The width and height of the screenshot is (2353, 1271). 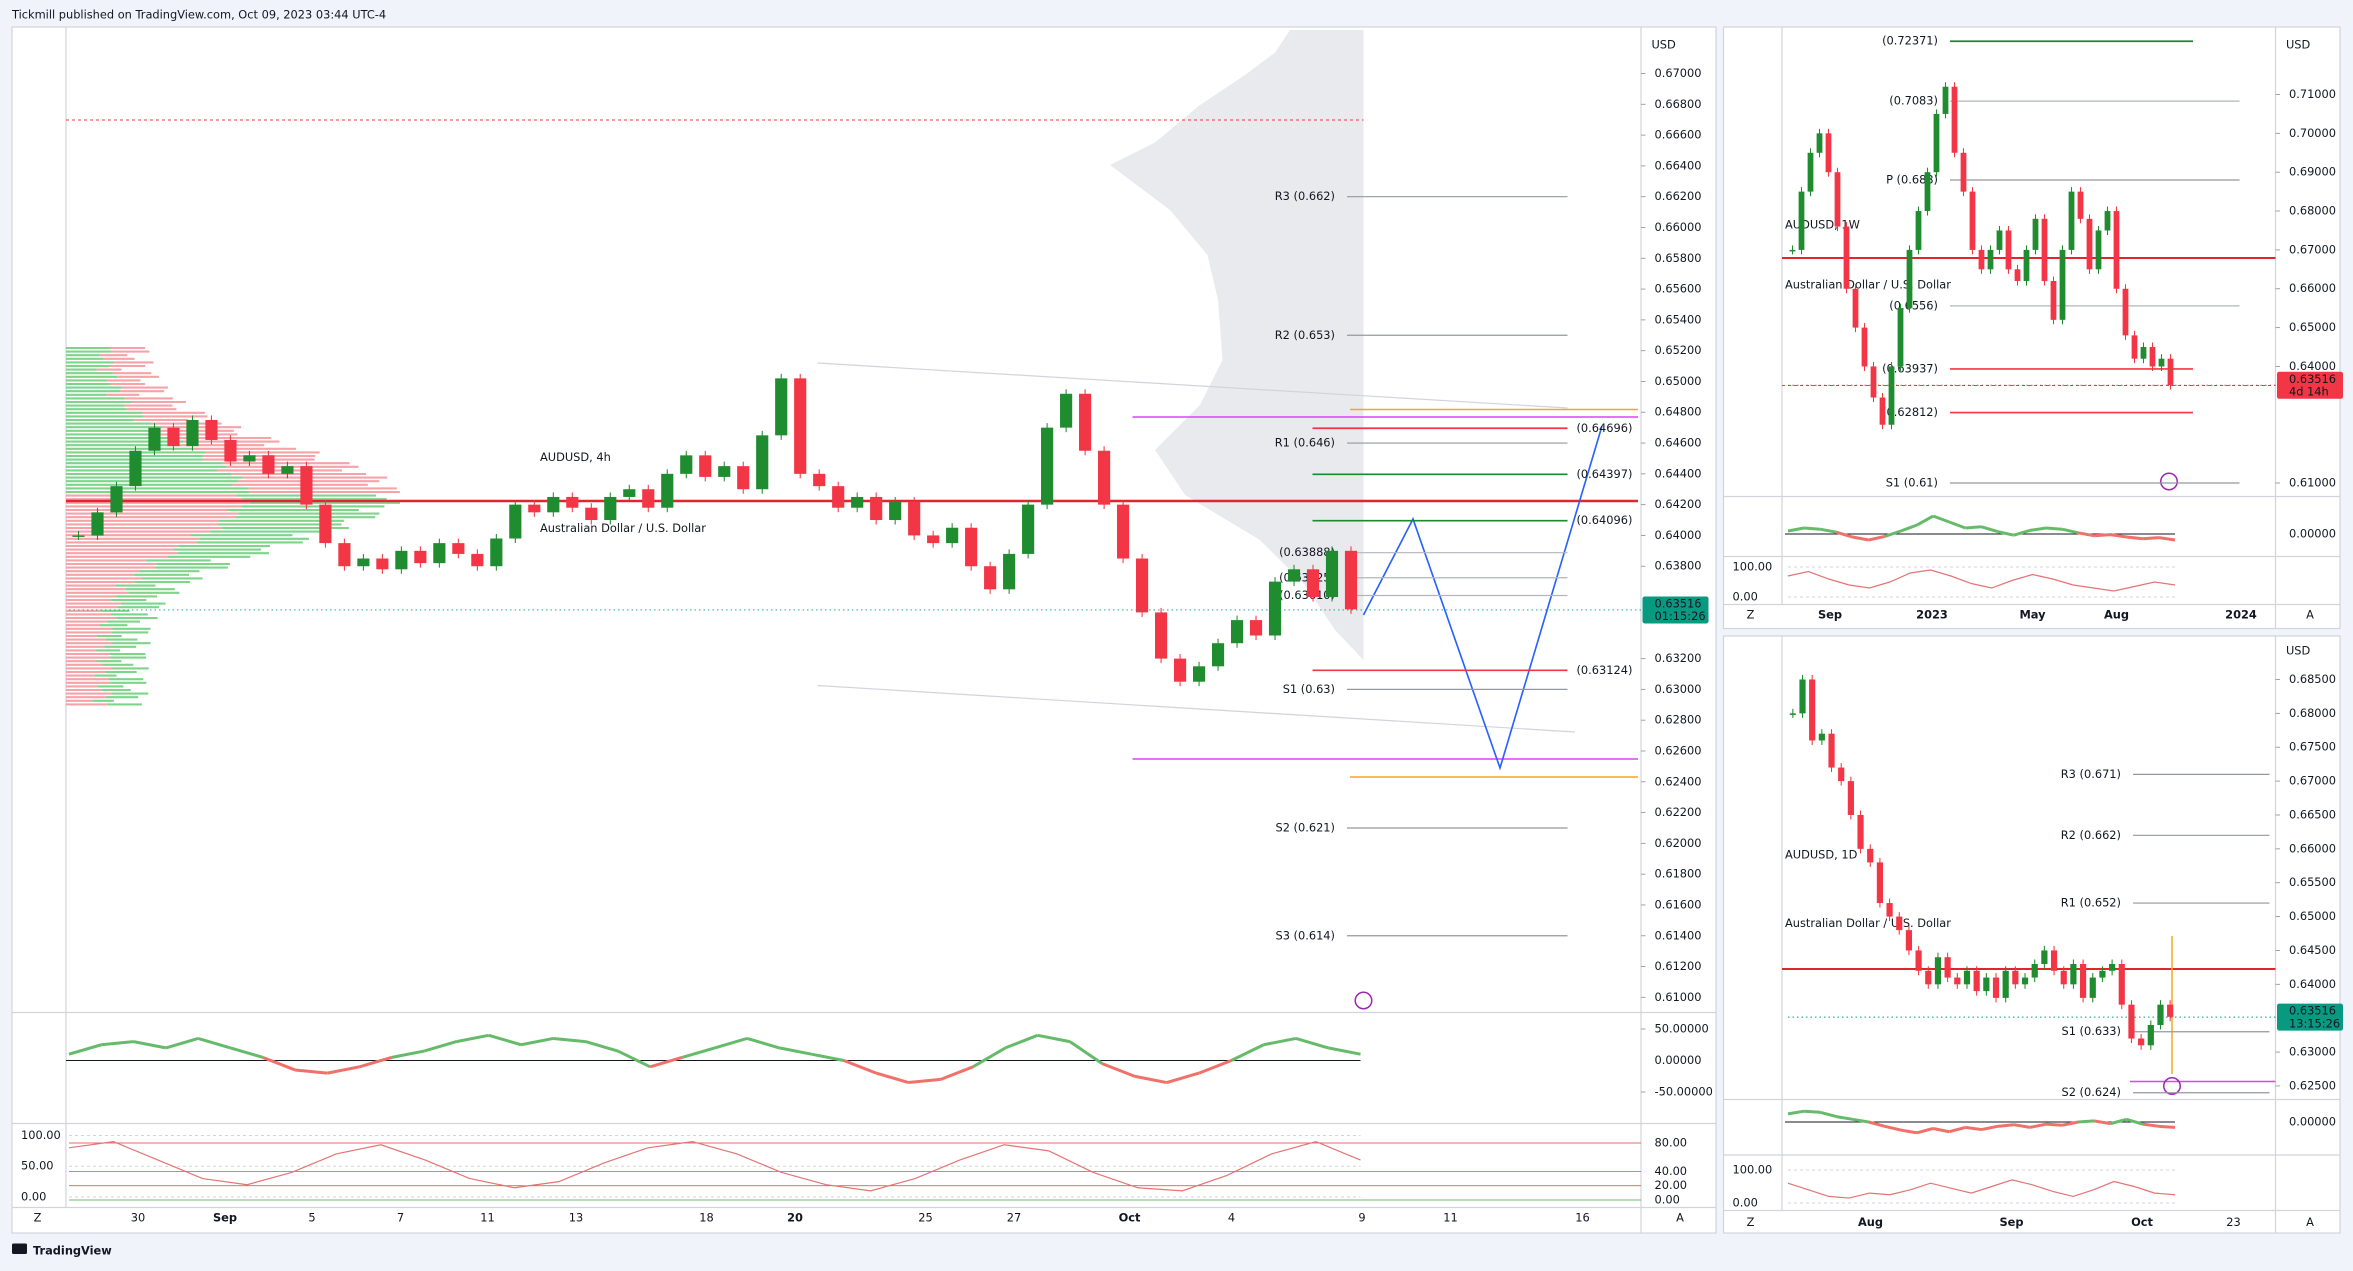 I want to click on level-label: S3 (0.614), so click(x=1305, y=935).